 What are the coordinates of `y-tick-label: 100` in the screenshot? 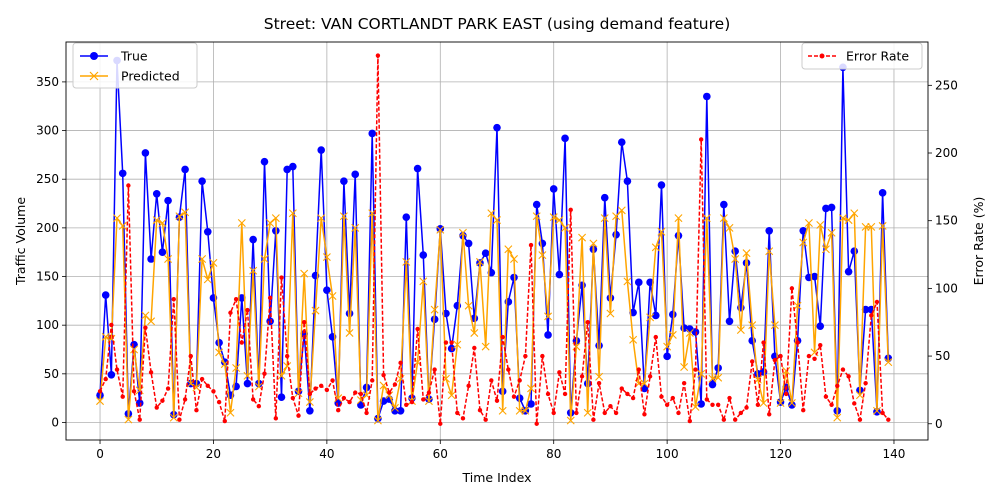 It's located at (47, 325).